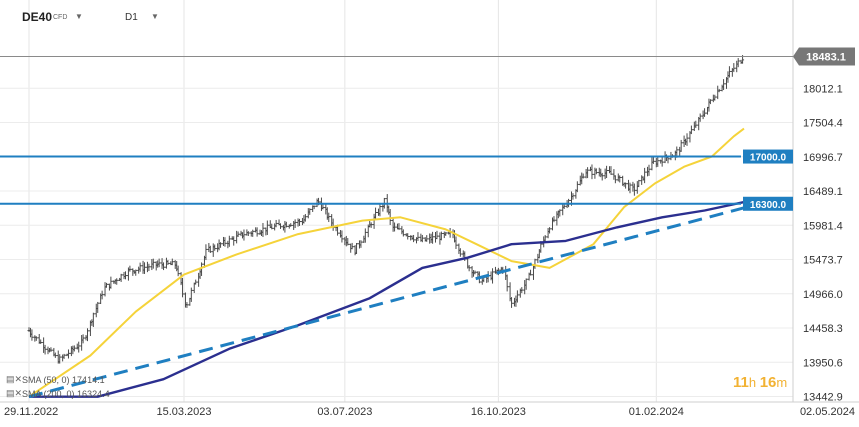 The width and height of the screenshot is (859, 427). What do you see at coordinates (823, 398) in the screenshot?
I see `y-tick-label: 13442.9` at bounding box center [823, 398].